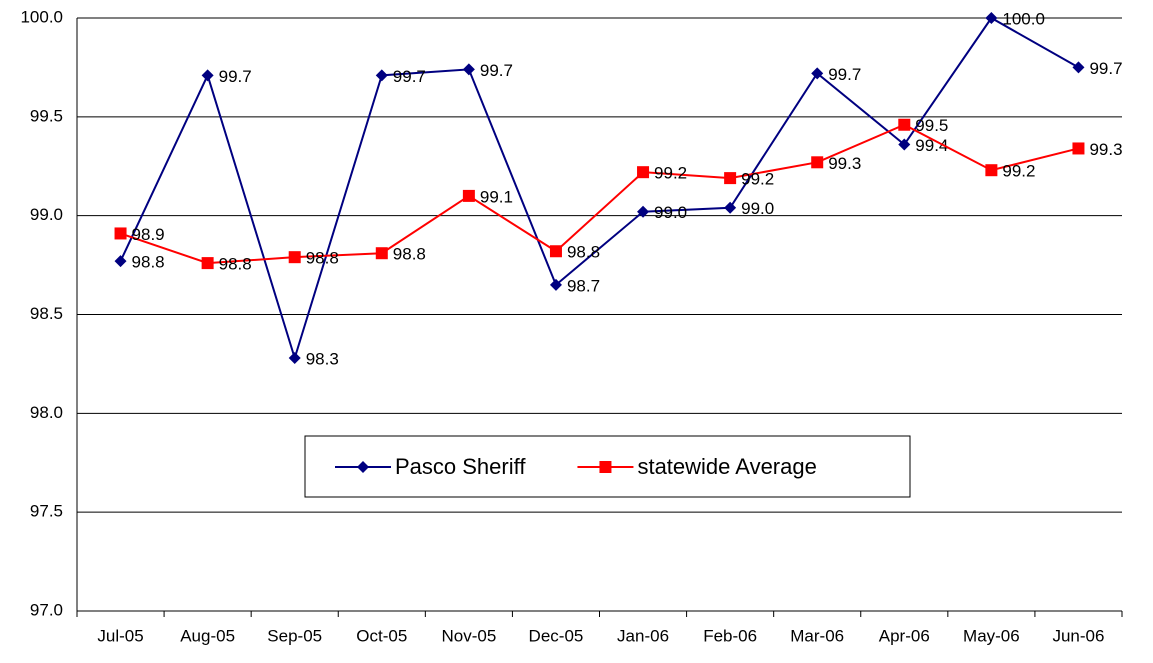 The height and width of the screenshot is (663, 1153). What do you see at coordinates (460, 466) in the screenshot?
I see `legend-label: Pasco Sheriff` at bounding box center [460, 466].